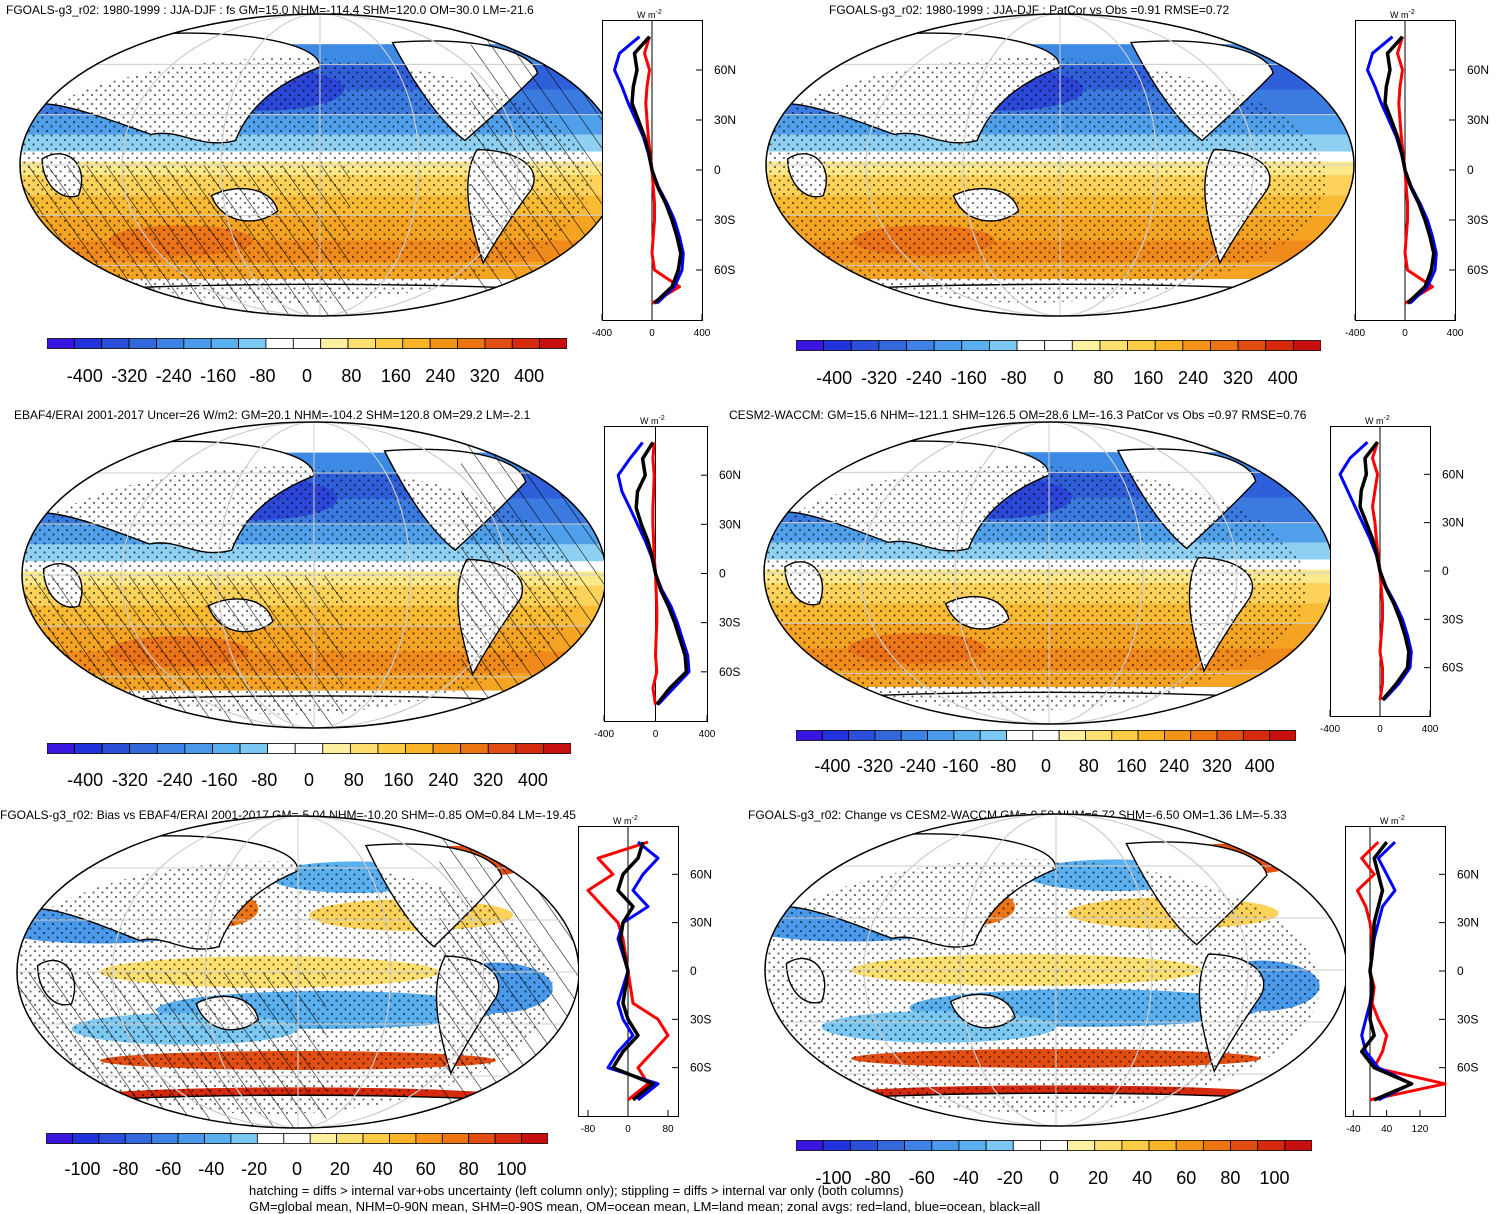 This screenshot has width=1499, height=1214. I want to click on colorbar-tick-label: -20, so click(1009, 1178).